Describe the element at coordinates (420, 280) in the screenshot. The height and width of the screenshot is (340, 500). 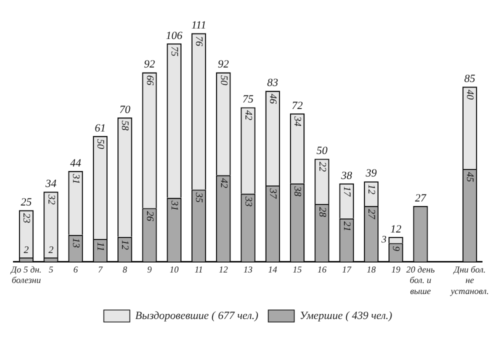
I see `x-tick-label: 20 день бол. и выше` at that location.